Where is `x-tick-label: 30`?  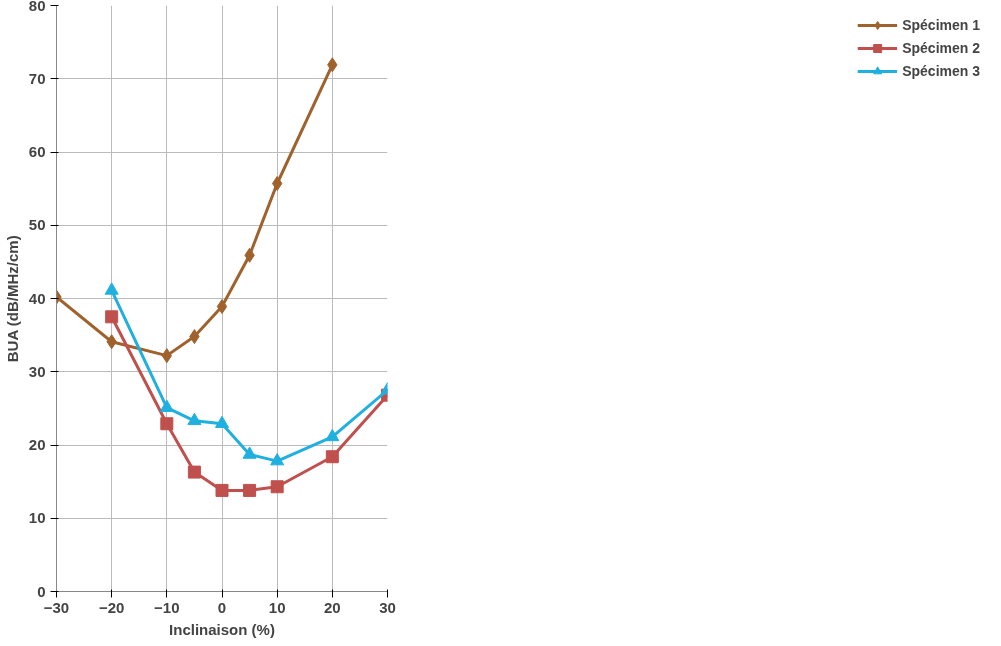
x-tick-label: 30 is located at coordinates (387, 607).